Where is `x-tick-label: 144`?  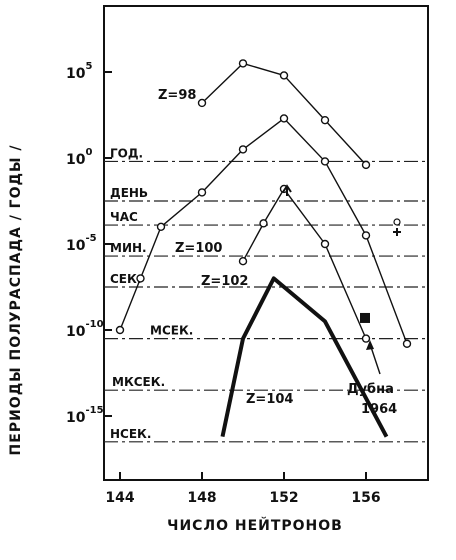 x-tick-label: 144 is located at coordinates (119, 498).